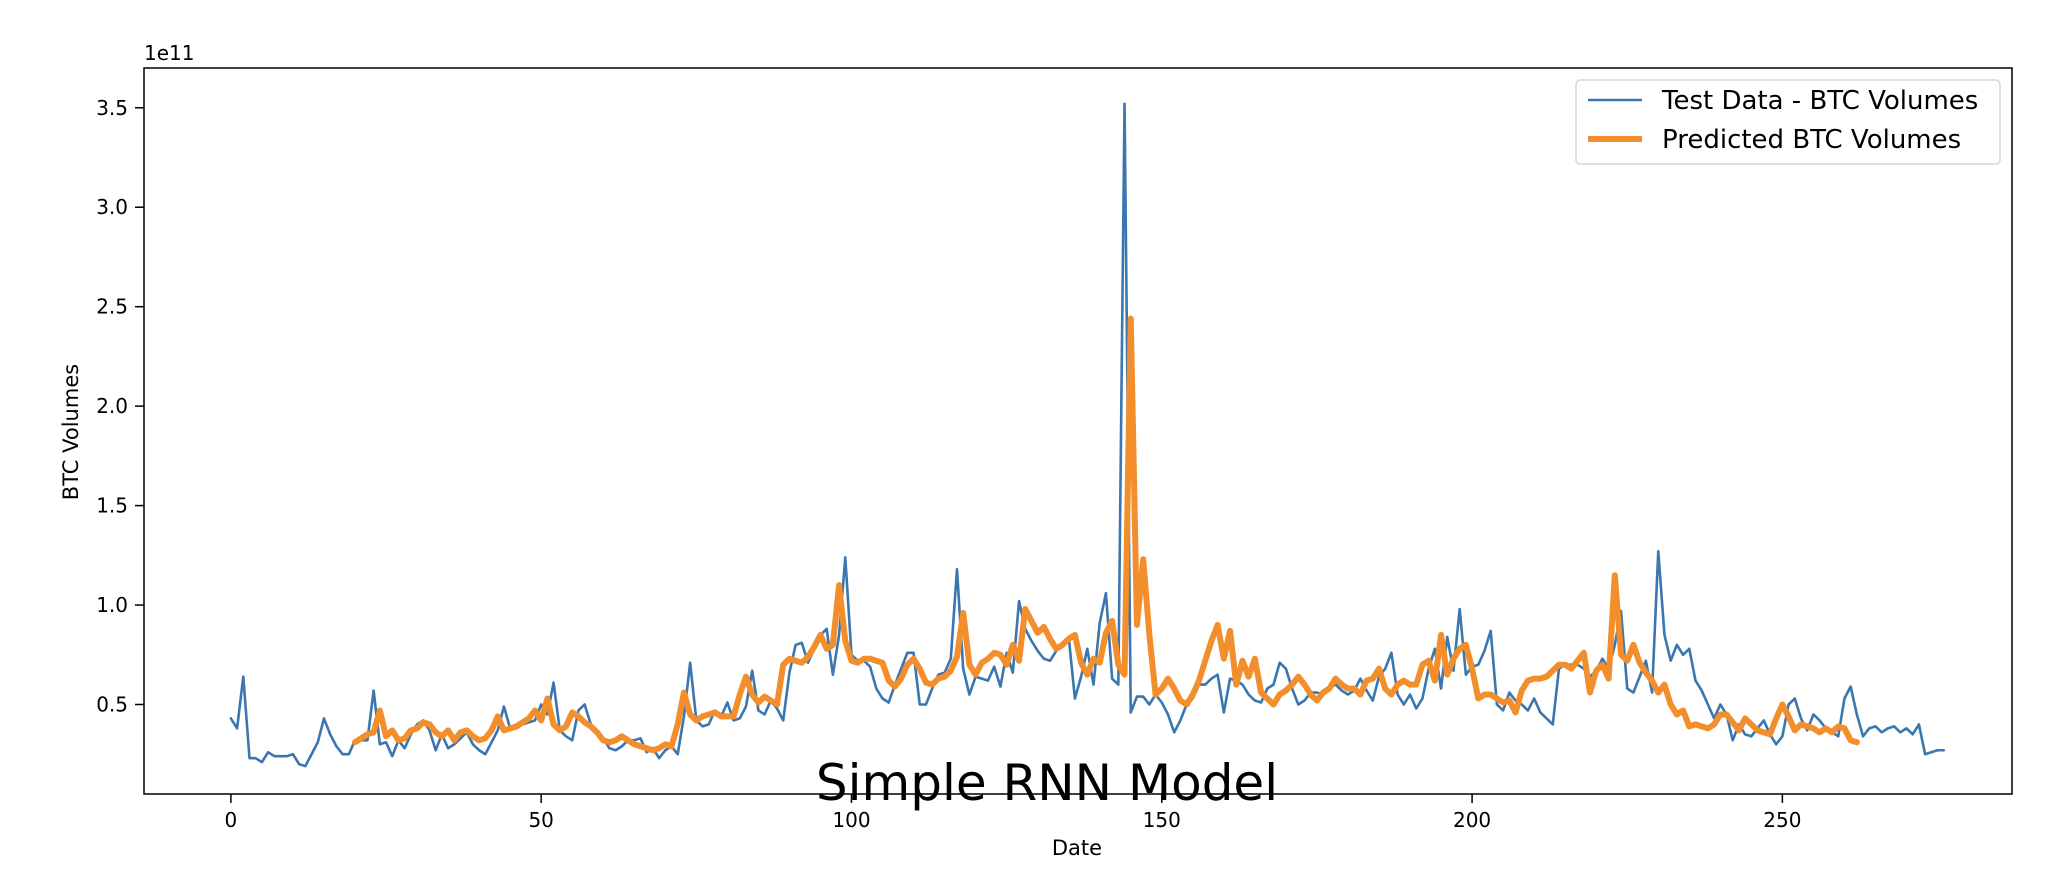  Describe the element at coordinates (231, 820) in the screenshot. I see `x-tick-label: 0` at that location.